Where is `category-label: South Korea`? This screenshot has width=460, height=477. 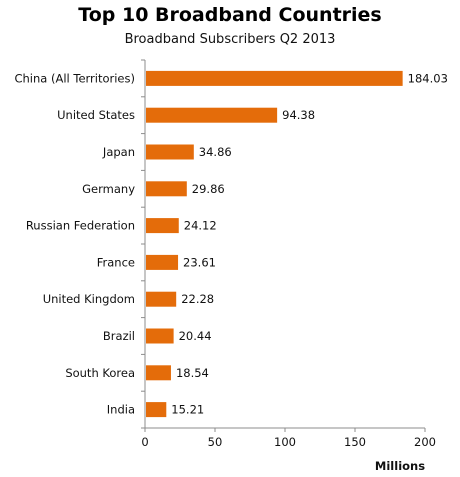 category-label: South Korea is located at coordinates (100, 373).